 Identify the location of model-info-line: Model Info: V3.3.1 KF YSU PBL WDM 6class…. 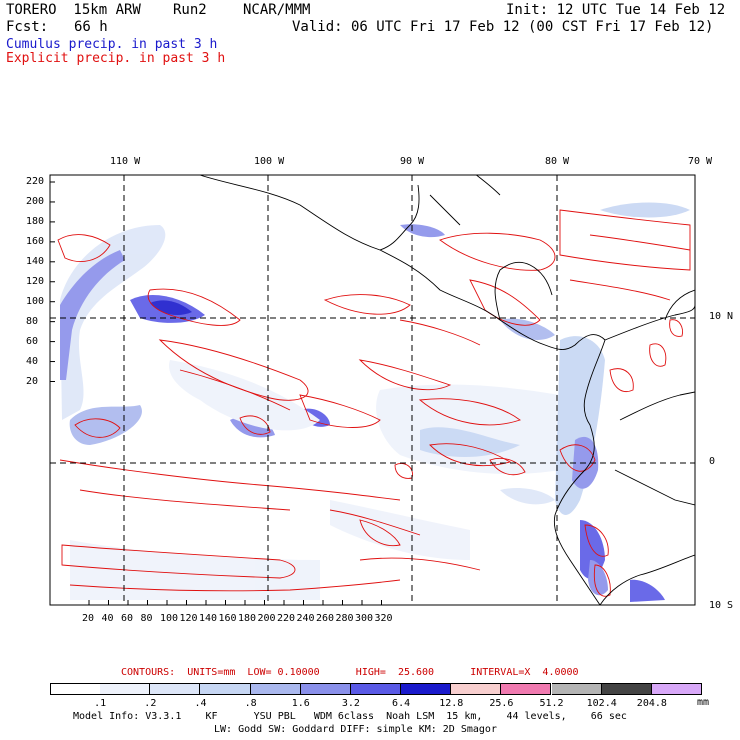
(350, 716).